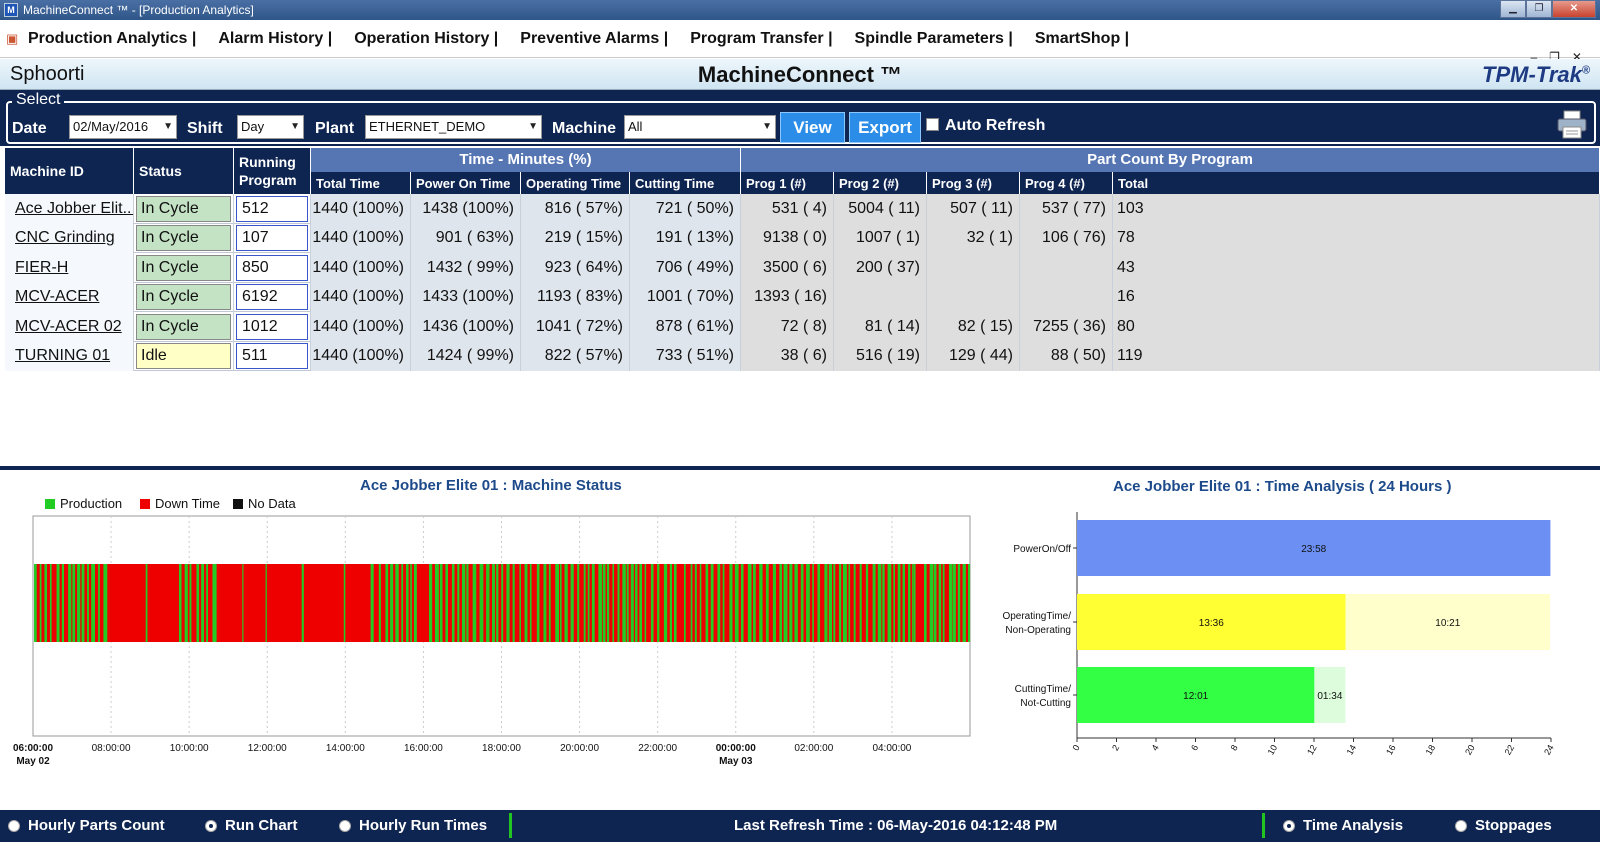 Image resolution: width=1600 pixels, height=860 pixels. I want to click on menu-program-transfer: Program Transfer |, so click(761, 38).